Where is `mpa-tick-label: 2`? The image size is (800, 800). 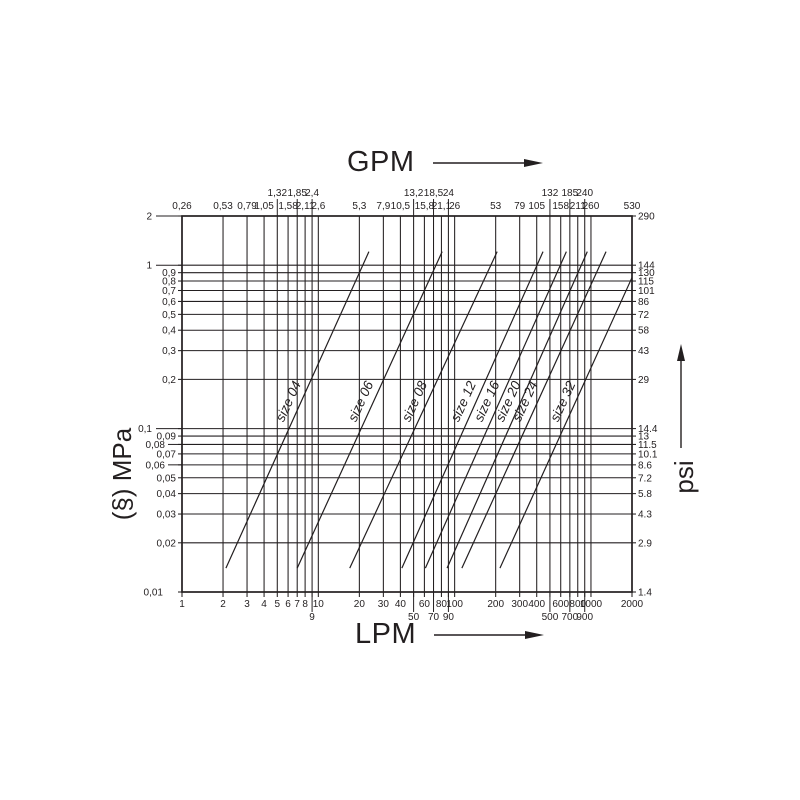 mpa-tick-label: 2 is located at coordinates (149, 217).